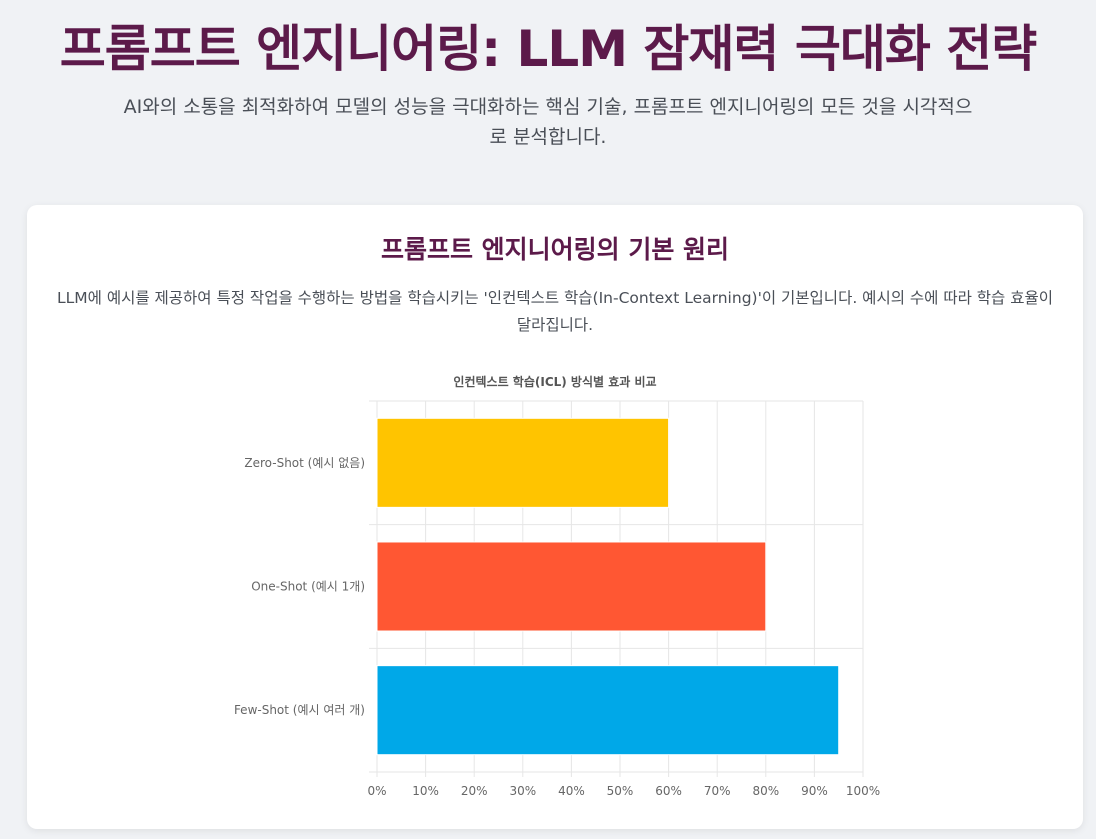 The image size is (1096, 839). Describe the element at coordinates (548, 49) in the screenshot. I see `page-title: 프롬프트 엔지니어링: LLM 잠재력 극대화 전략` at that location.